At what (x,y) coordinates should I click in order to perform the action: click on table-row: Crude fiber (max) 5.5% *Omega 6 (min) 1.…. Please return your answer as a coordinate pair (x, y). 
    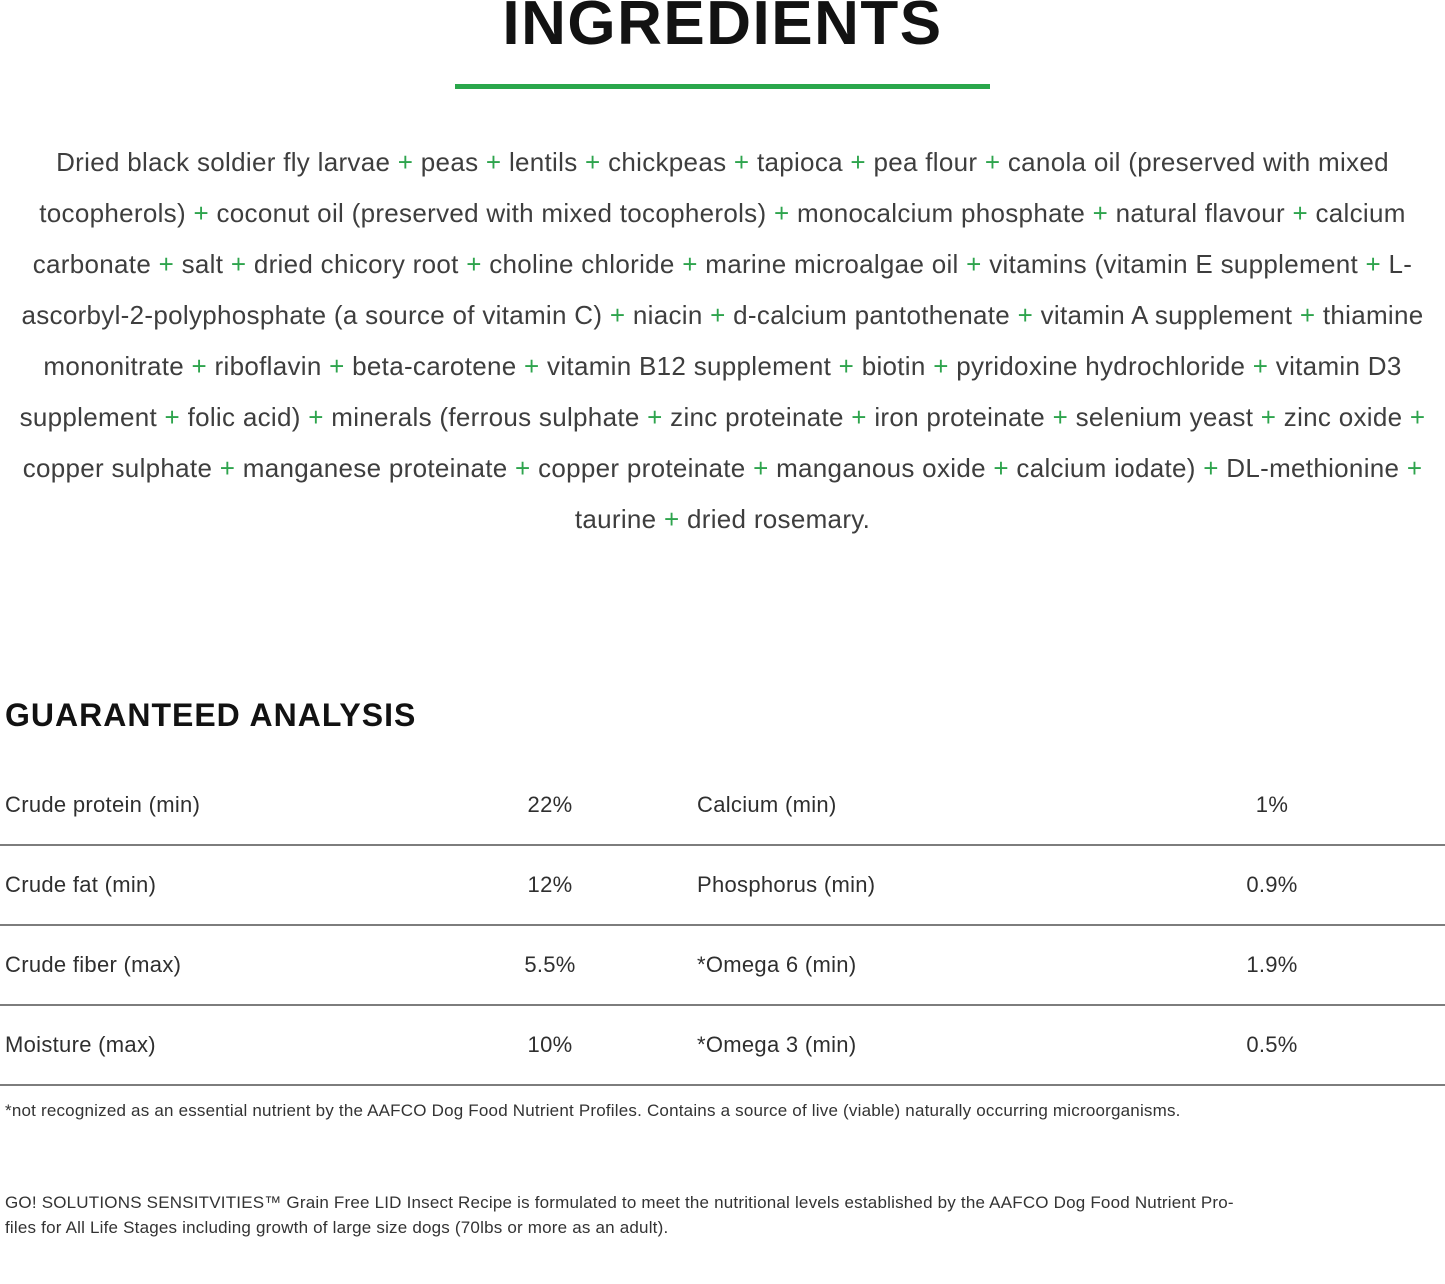
    Looking at the image, I should click on (722, 966).